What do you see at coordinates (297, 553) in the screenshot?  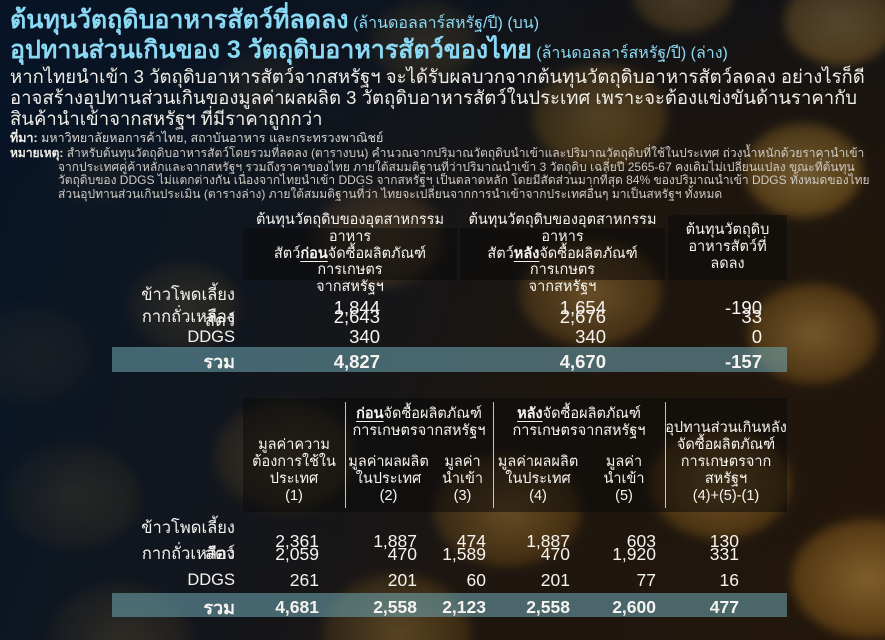 I see `value-demand: 2,059` at bounding box center [297, 553].